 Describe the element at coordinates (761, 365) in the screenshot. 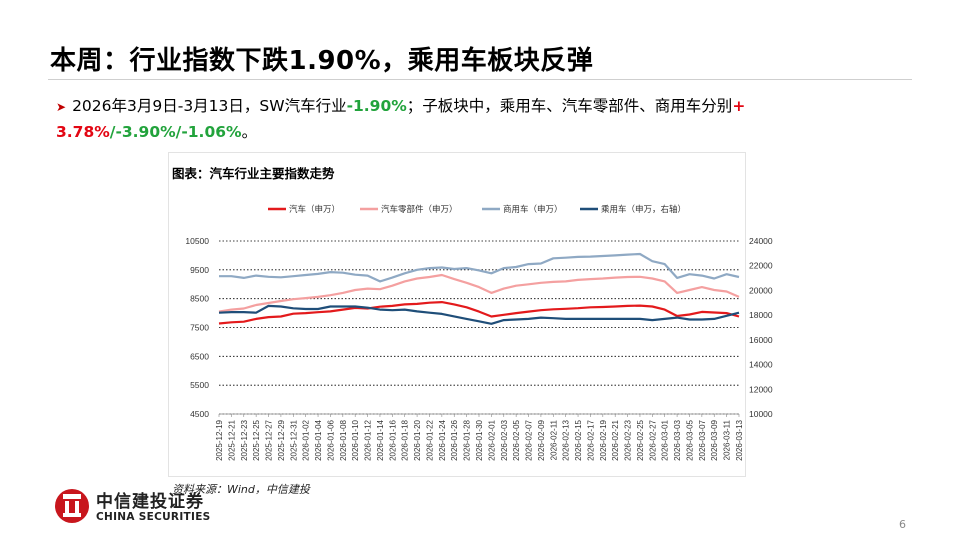

I see `y-right-tick-label: 14000` at that location.